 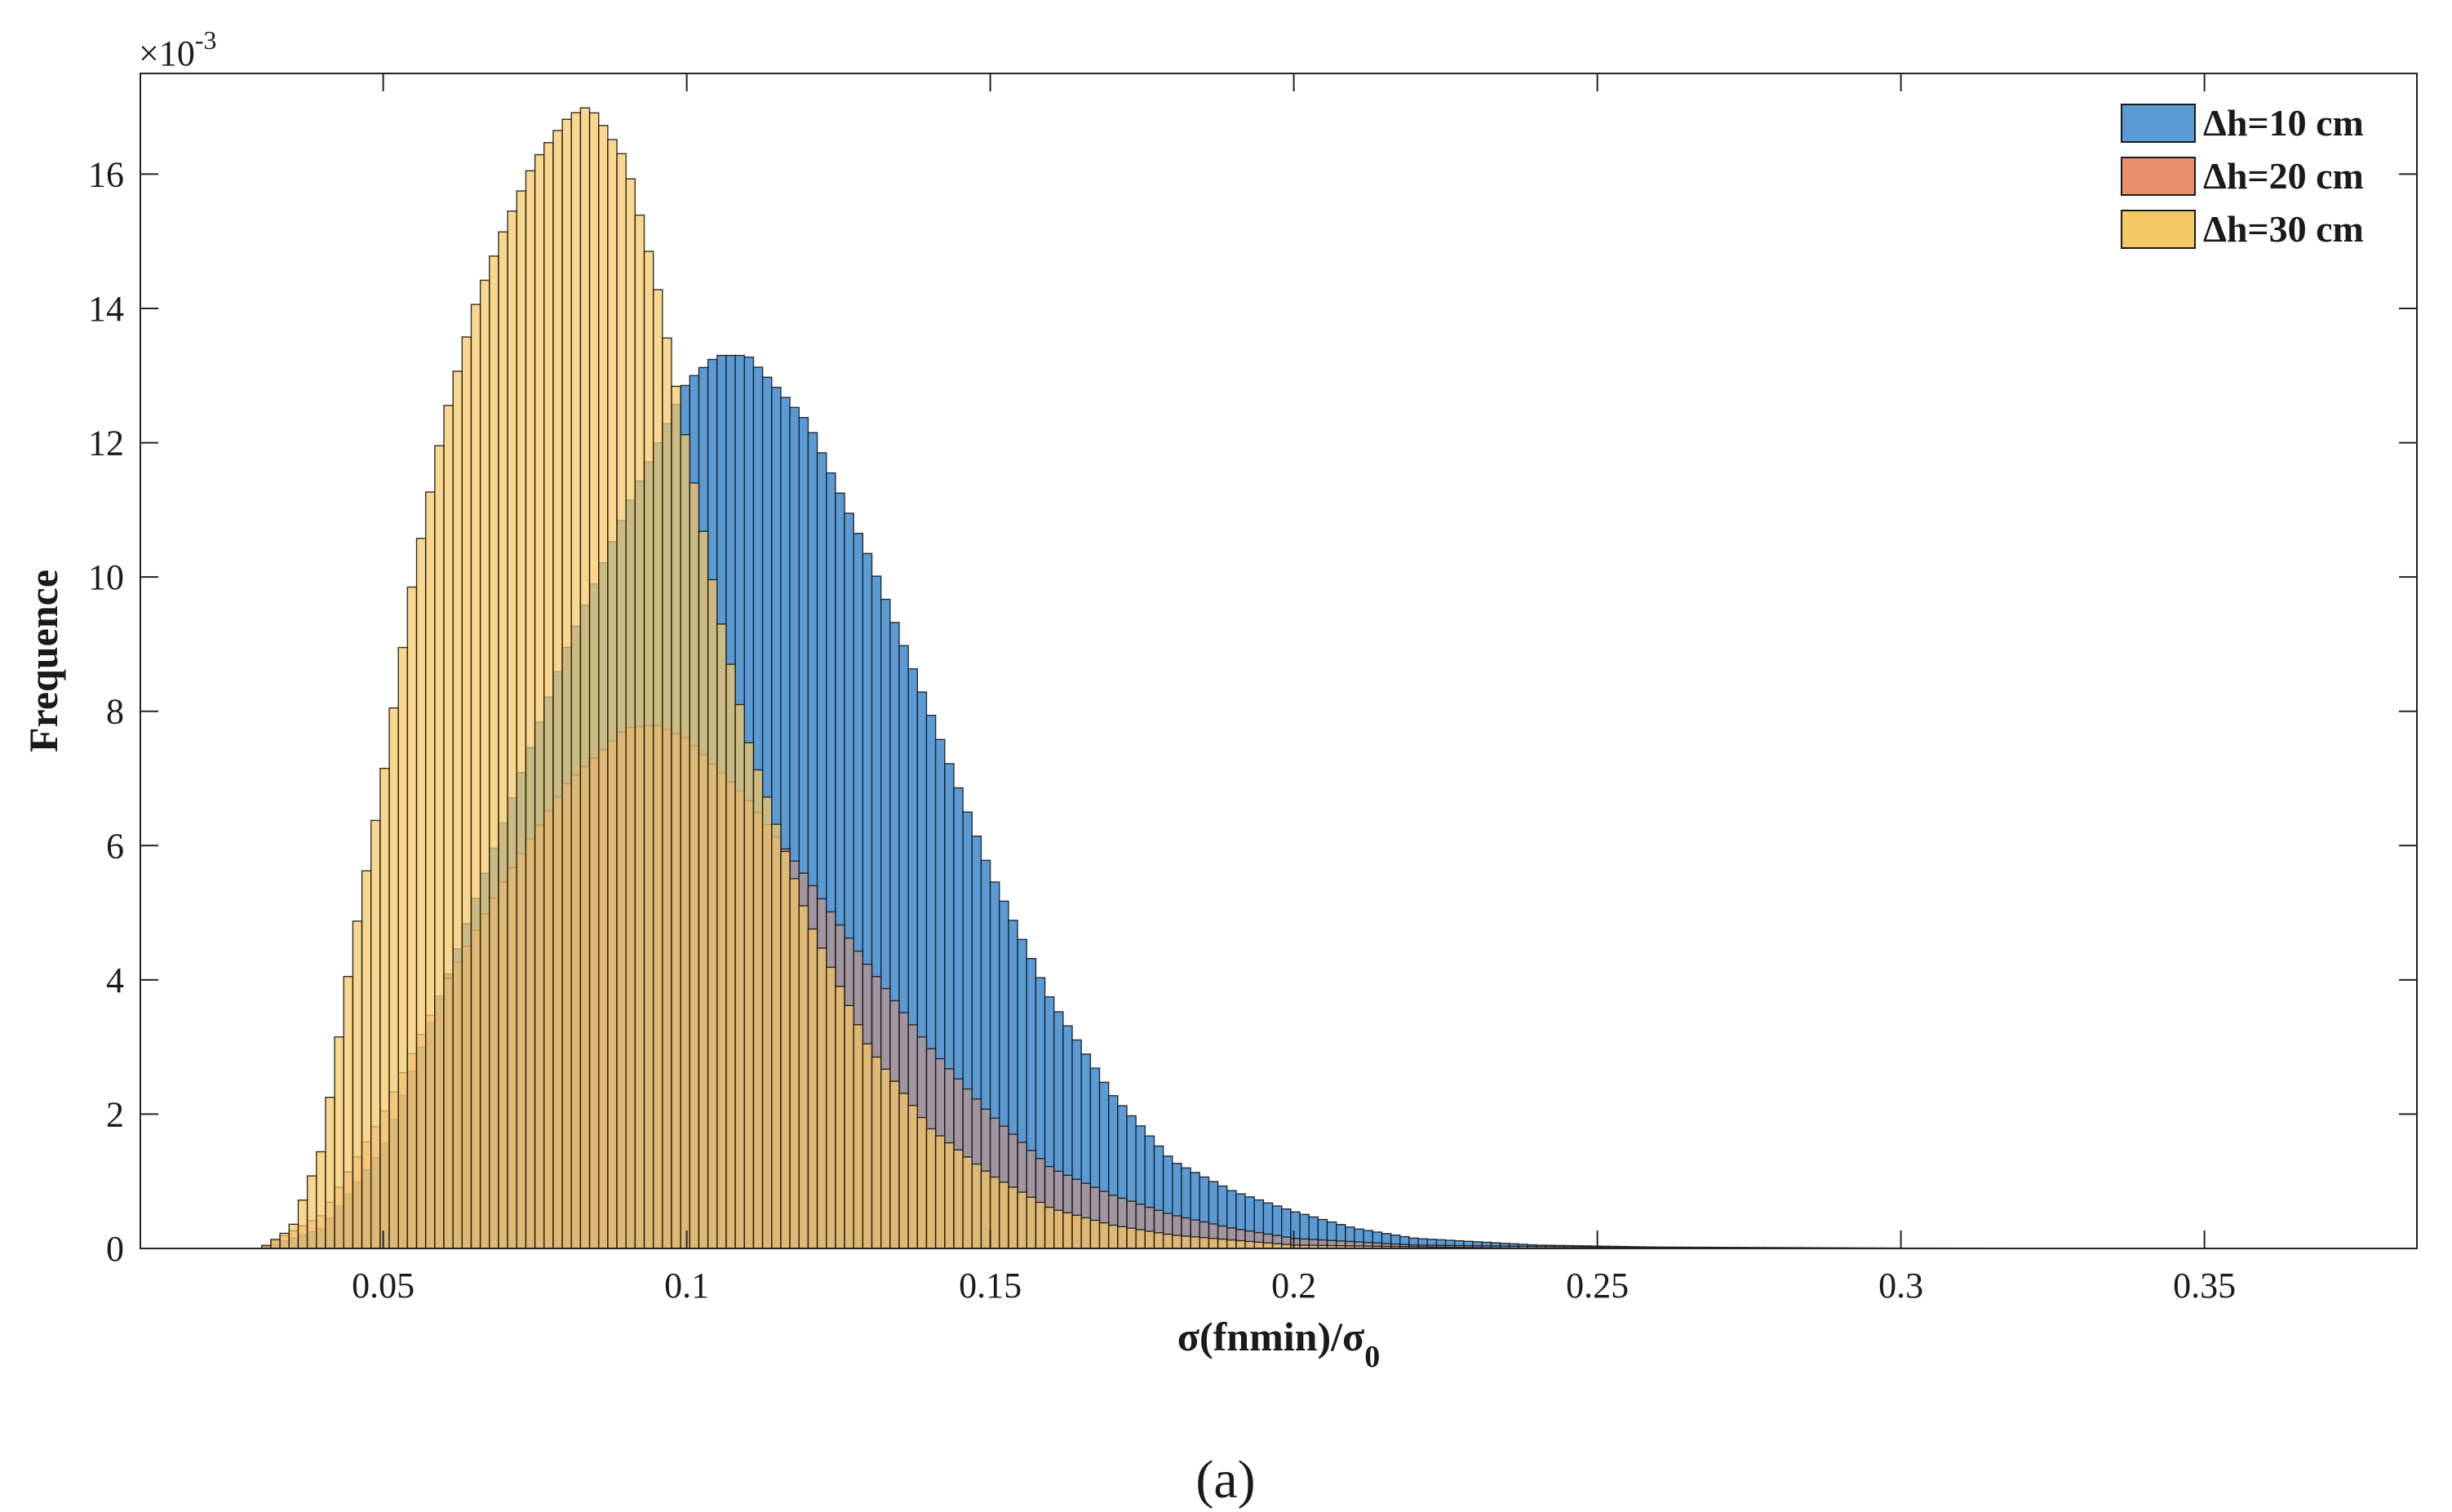 I want to click on legend-label: Δh=30 cm, so click(x=2283, y=229).